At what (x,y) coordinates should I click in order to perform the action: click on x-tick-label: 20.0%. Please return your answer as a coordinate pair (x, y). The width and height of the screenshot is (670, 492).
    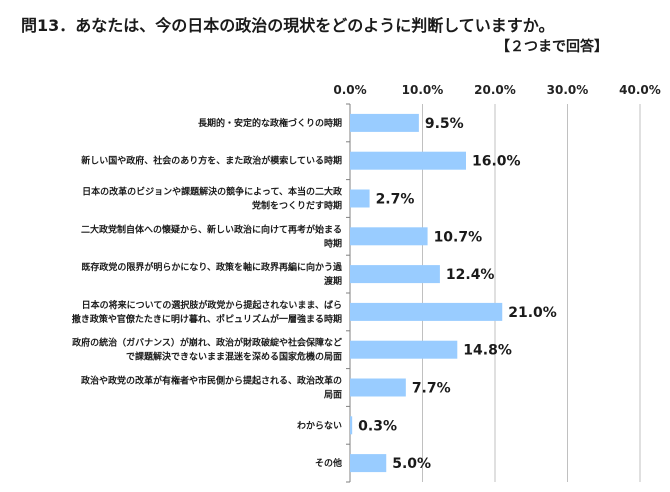
    Looking at the image, I should click on (495, 90).